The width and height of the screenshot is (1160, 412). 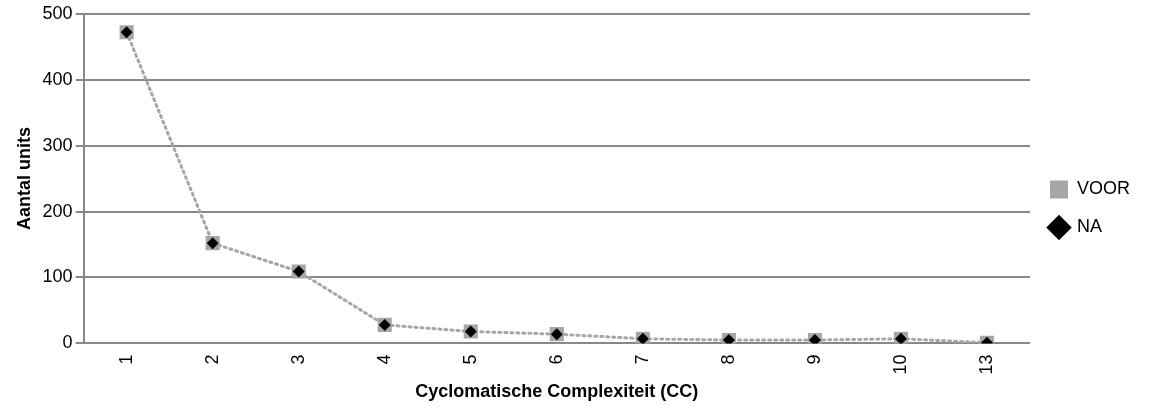 I want to click on y-axis-title: Aantal units, so click(x=23, y=179).